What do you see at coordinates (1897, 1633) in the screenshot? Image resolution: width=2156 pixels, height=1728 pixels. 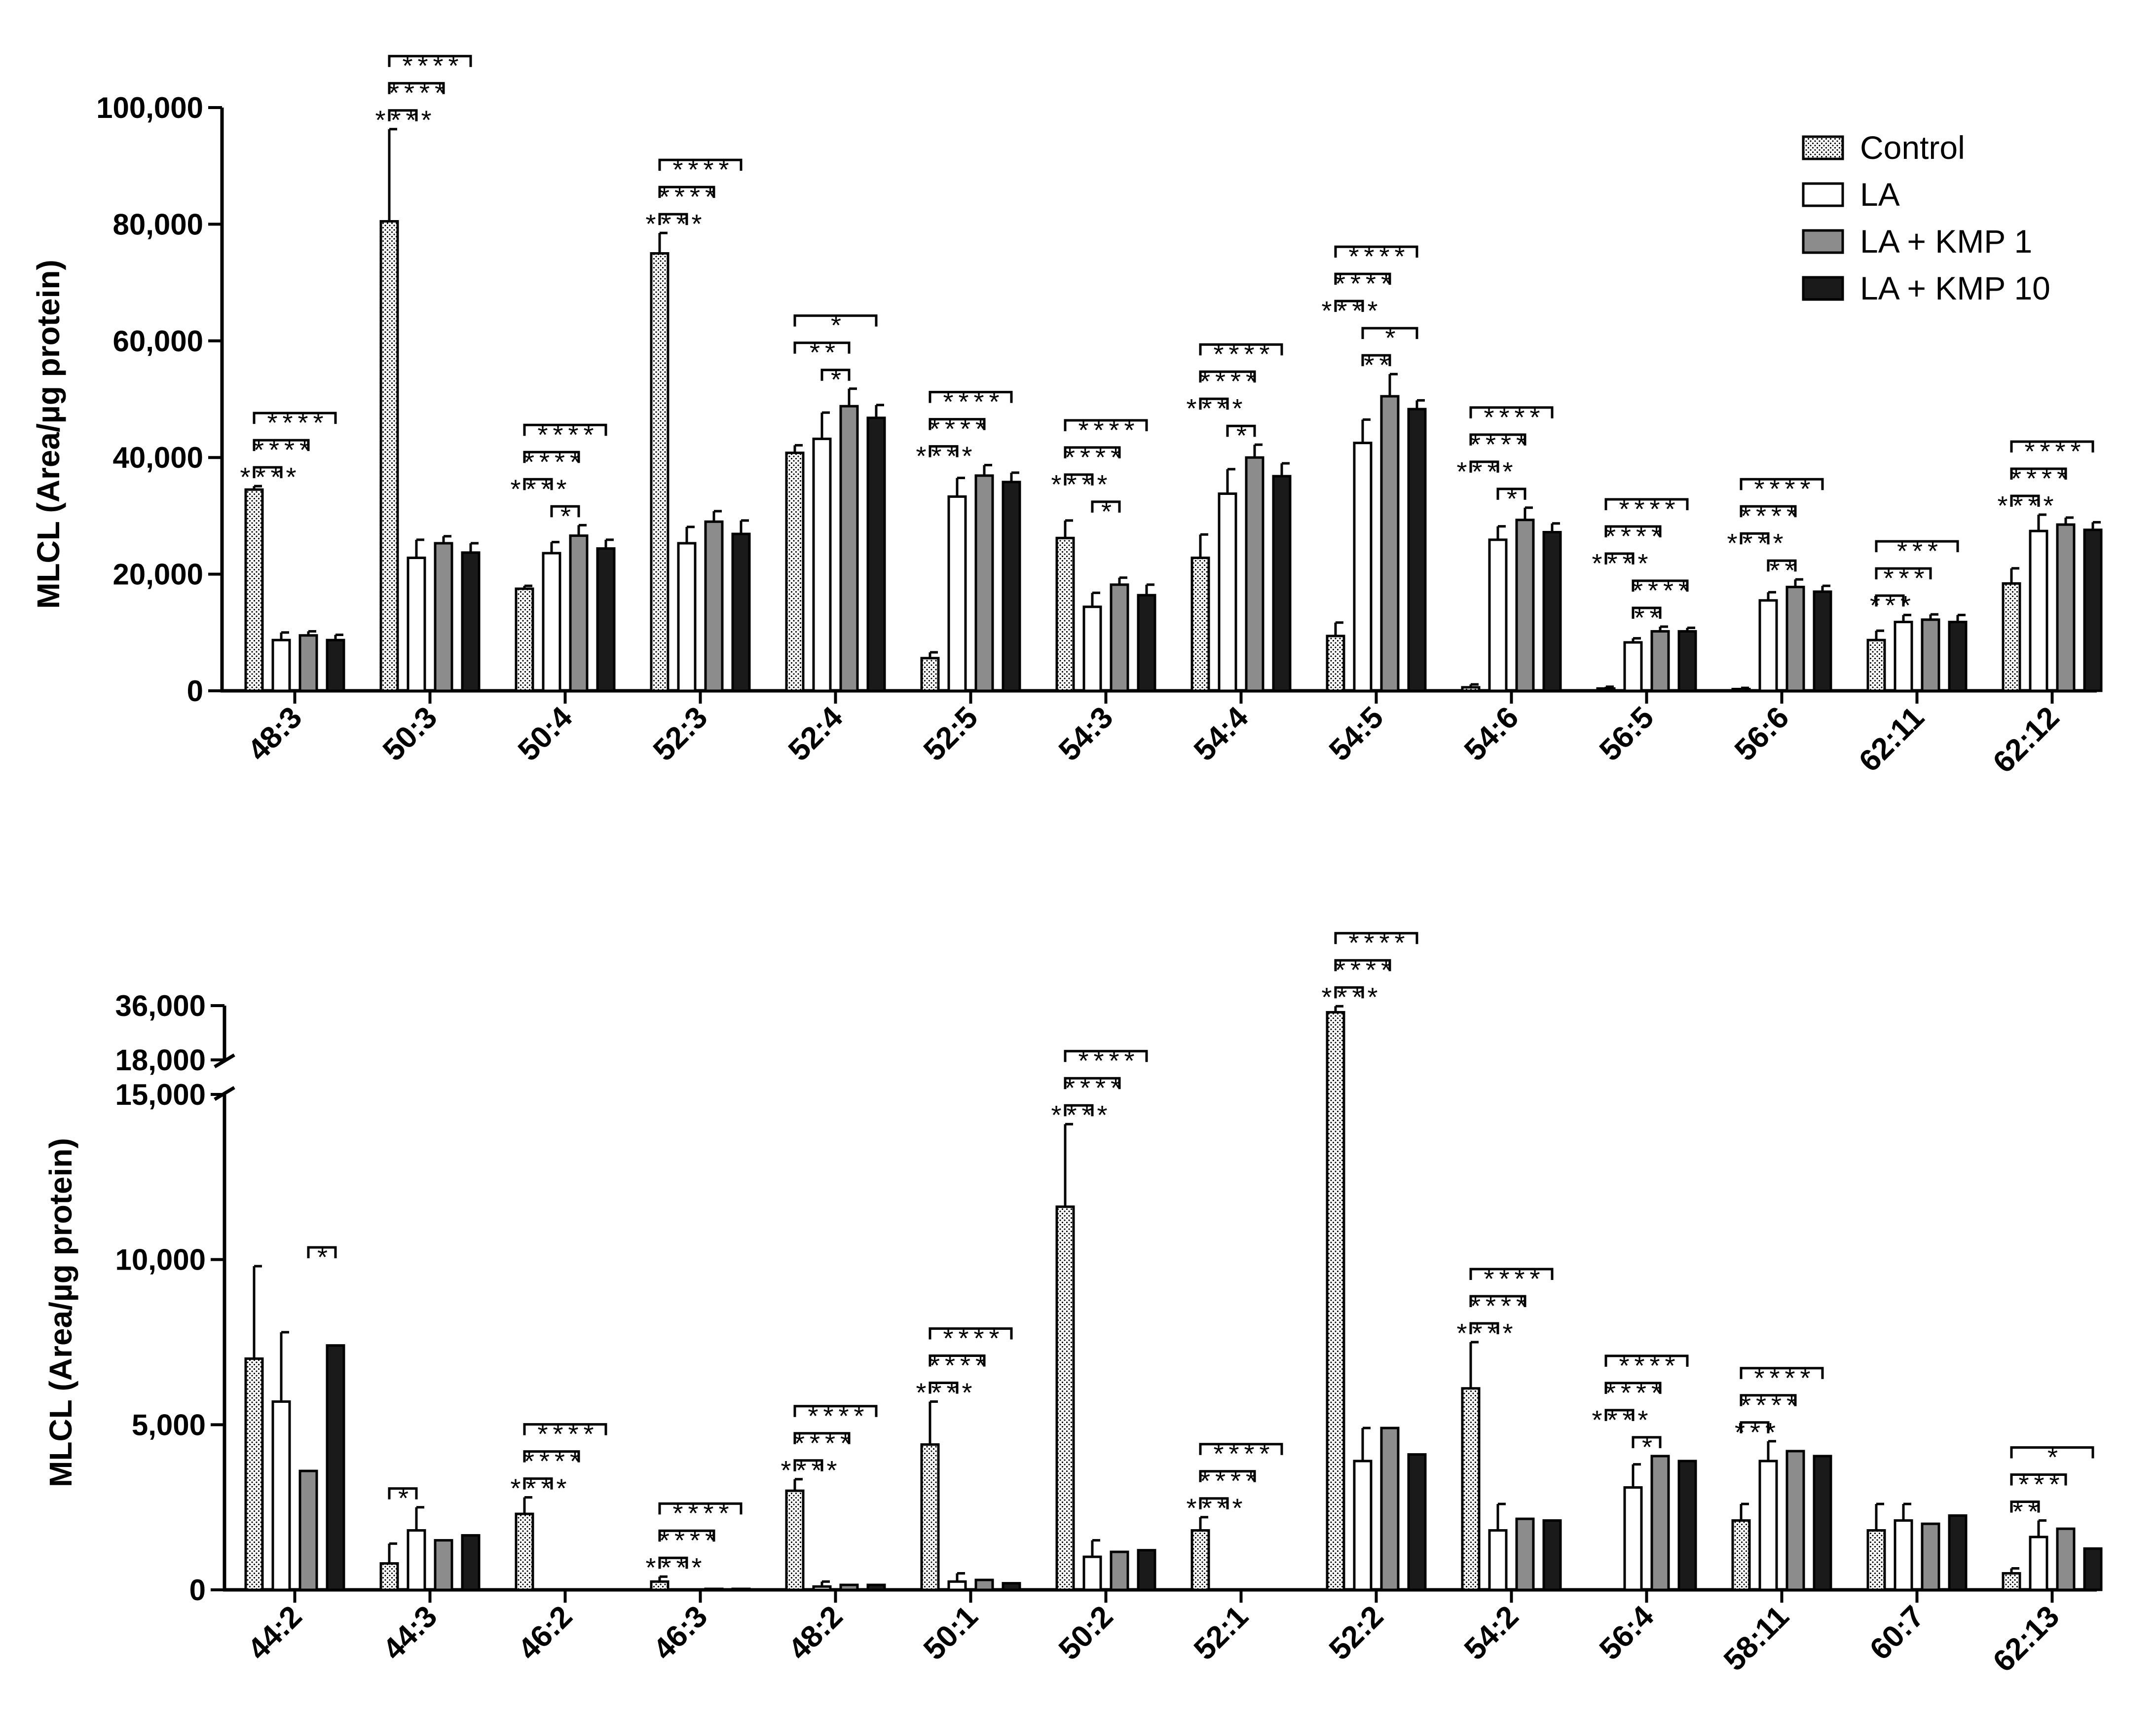 I see `bottom-category-label-60-7: 60:7` at bounding box center [1897, 1633].